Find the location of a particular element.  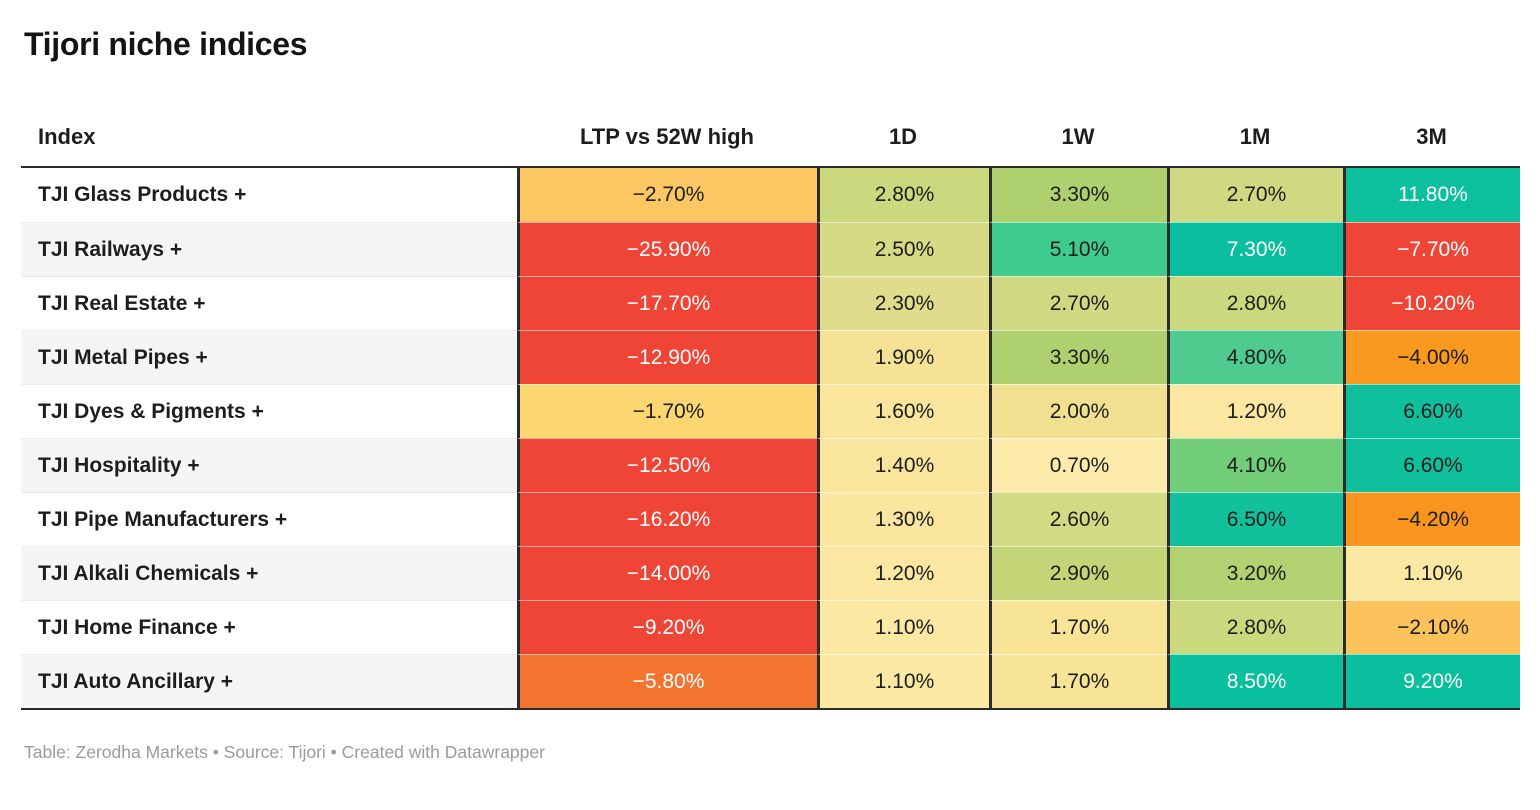

column-header-1m: 1M is located at coordinates (1255, 136).